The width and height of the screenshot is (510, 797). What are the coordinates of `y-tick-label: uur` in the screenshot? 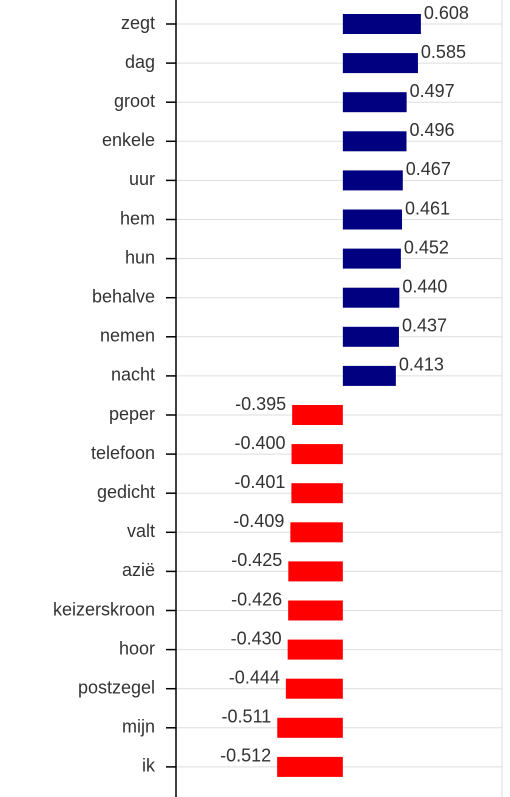 It's located at (142, 179).